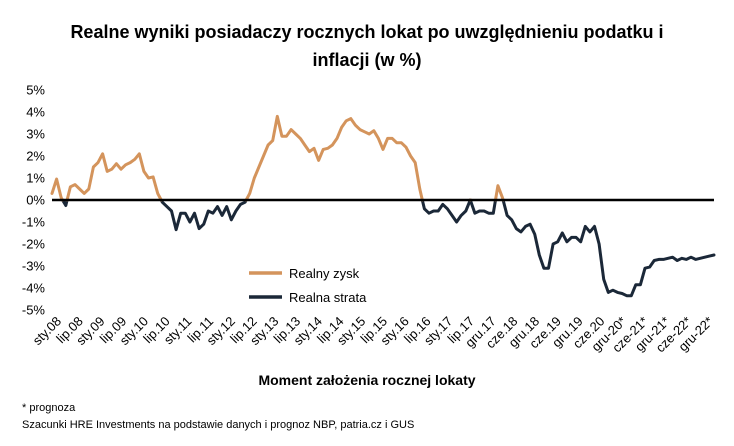 This screenshot has width=734, height=446. What do you see at coordinates (35, 134) in the screenshot?
I see `y-tick-label: 3%` at bounding box center [35, 134].